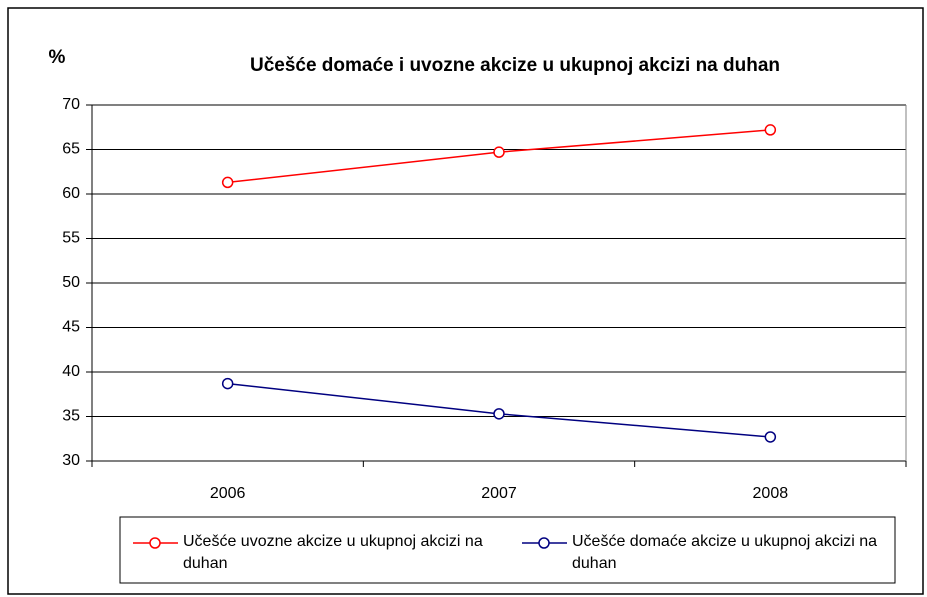 This screenshot has width=927, height=597. Describe the element at coordinates (71, 282) in the screenshot. I see `y-tick-label: 50` at that location.